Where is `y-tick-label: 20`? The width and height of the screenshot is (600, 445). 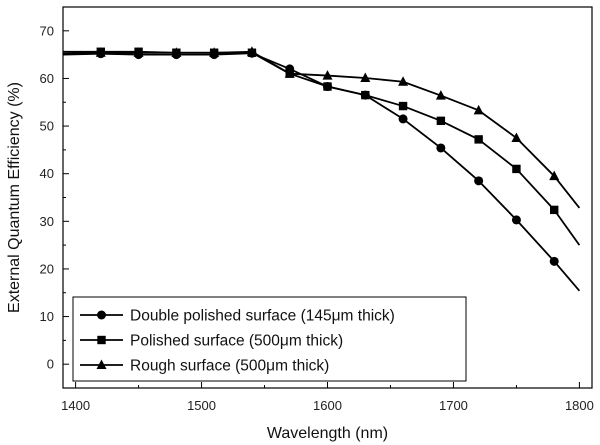 y-tick-label: 20 is located at coordinates (47, 268).